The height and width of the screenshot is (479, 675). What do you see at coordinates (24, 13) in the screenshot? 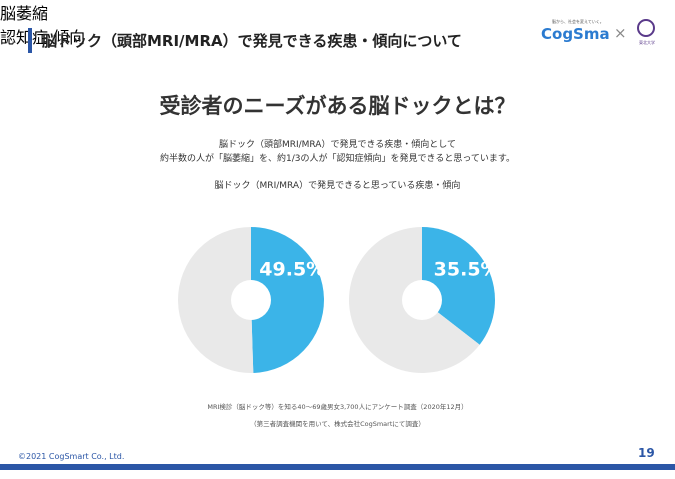
I see `center-label: 脳萎縮` at bounding box center [24, 13].